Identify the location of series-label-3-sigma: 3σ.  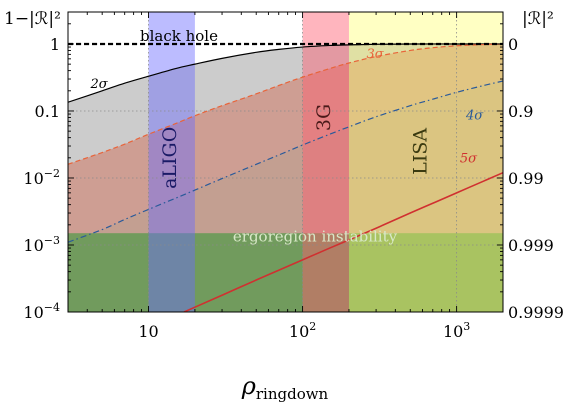
(376, 54).